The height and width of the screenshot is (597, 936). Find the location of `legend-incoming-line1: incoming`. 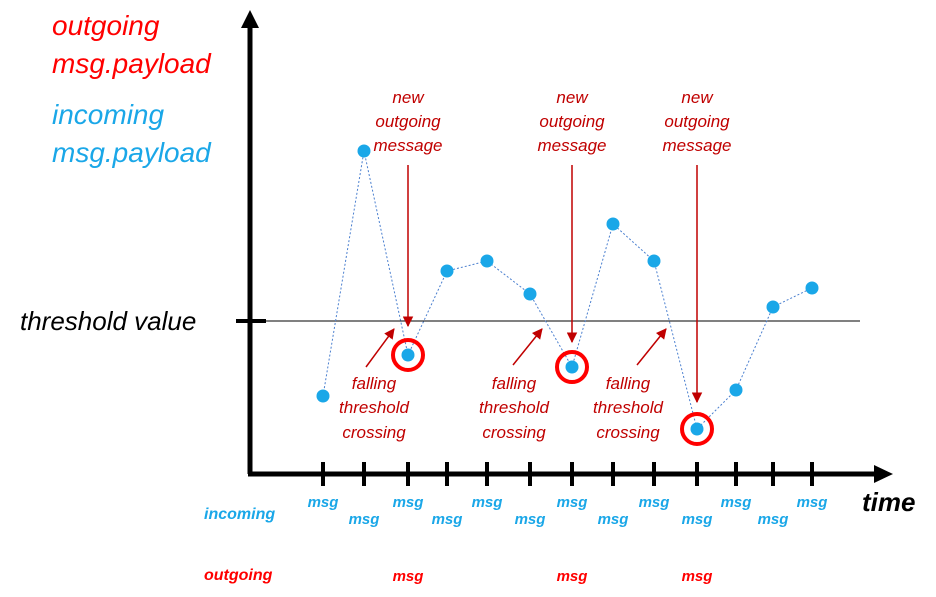

legend-incoming-line1: incoming is located at coordinates (108, 114).